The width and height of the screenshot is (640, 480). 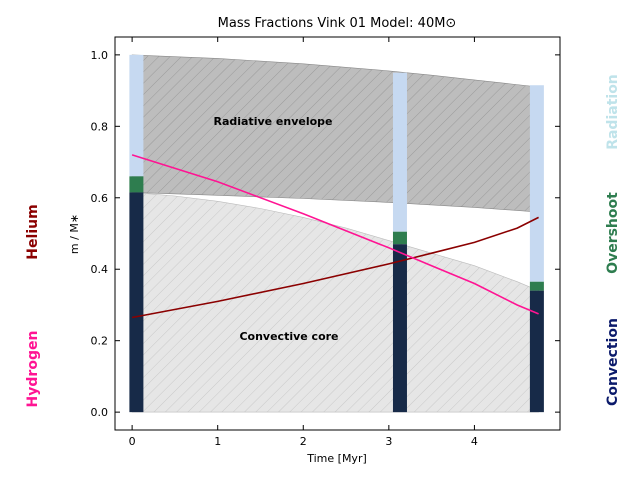 I want to click on overshoot-side-label: Overshoot, so click(x=613, y=233).